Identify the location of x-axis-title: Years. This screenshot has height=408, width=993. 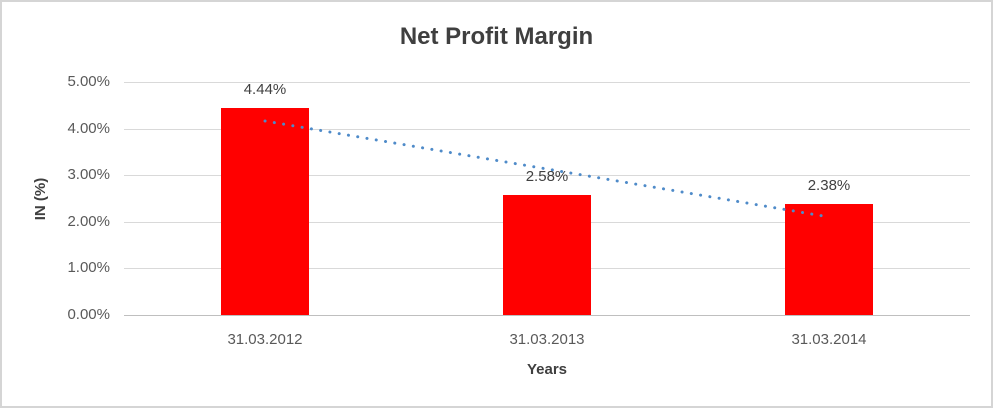
(547, 369).